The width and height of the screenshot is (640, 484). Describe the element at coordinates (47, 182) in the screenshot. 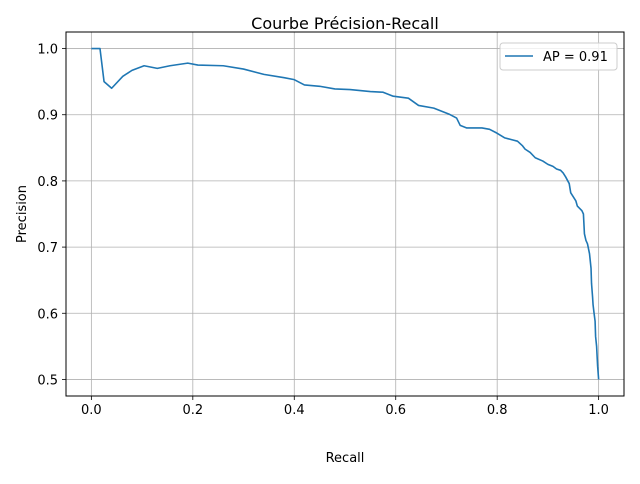

I see `y-tick-label: 0.8` at that location.